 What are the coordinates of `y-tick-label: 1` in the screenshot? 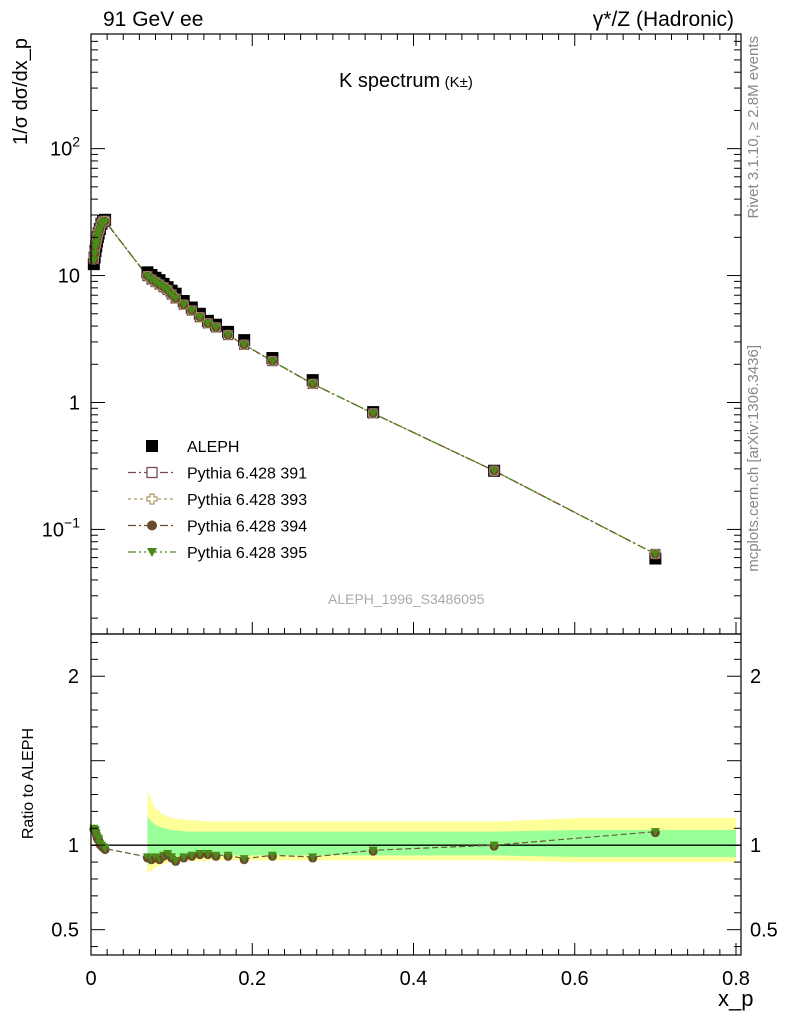 It's located at (74, 403).